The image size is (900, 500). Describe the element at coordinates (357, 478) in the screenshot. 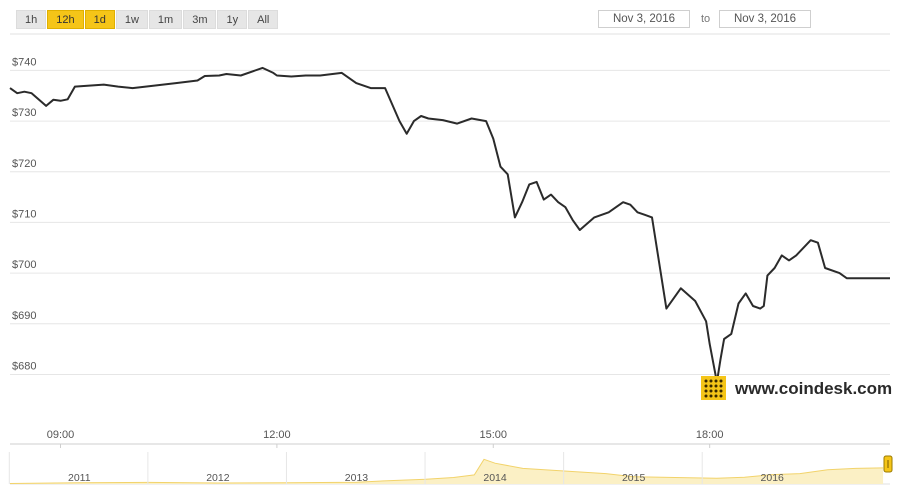

I see `navigator-year-label: 2013` at that location.